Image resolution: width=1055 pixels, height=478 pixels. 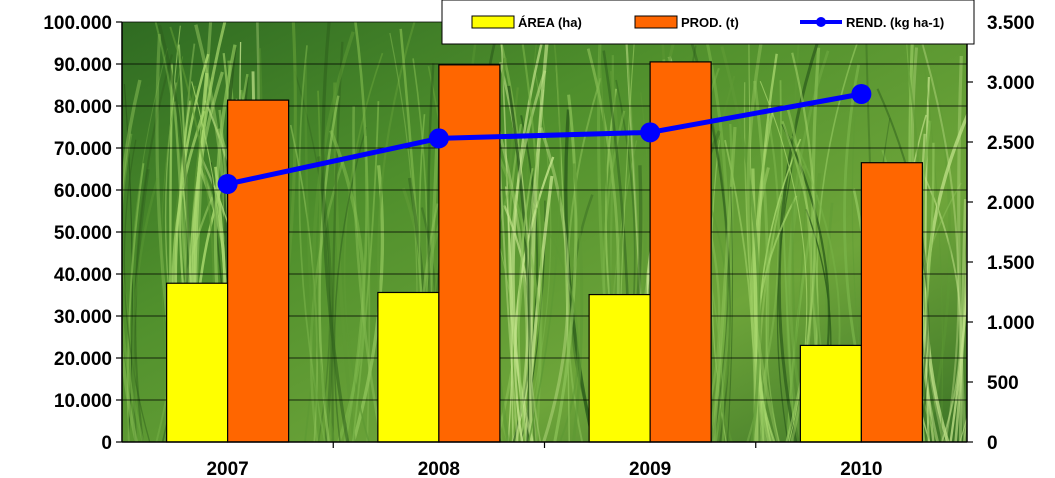 I want to click on legend: ÁREA (ha) PROD. (t) REND. (kg ha-1), so click(x=708, y=22).